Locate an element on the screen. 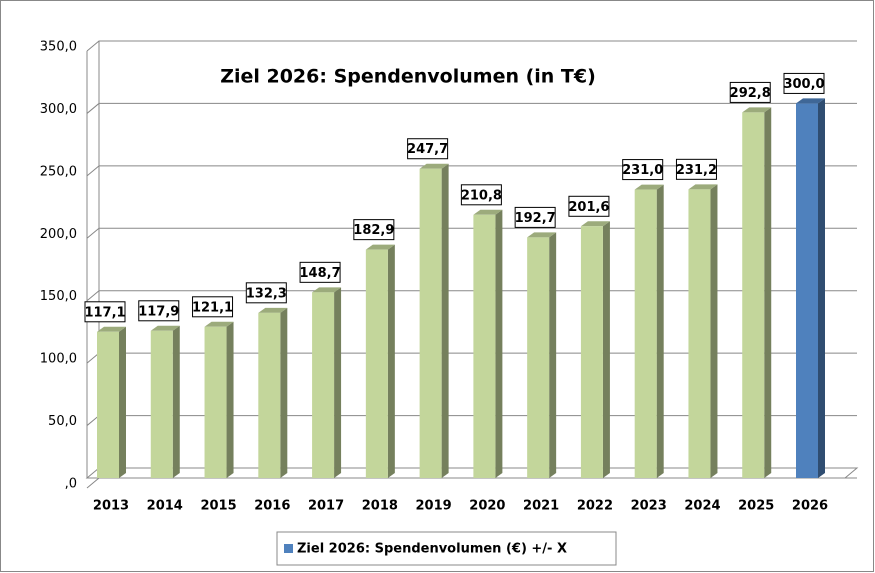  x-tick-label: 2021 is located at coordinates (541, 506).